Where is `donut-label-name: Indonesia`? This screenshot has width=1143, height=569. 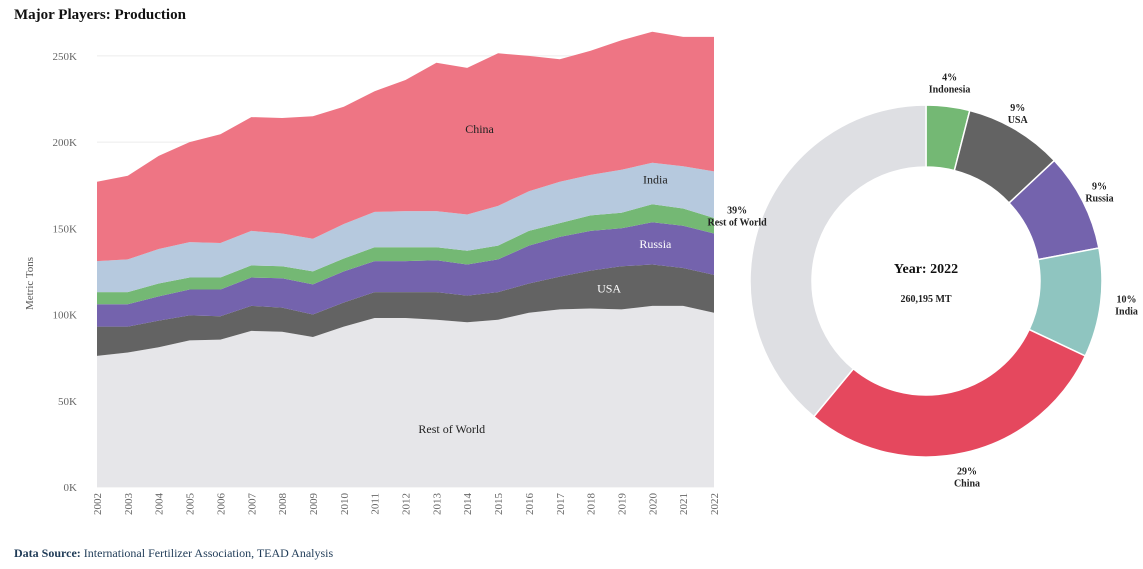 donut-label-name: Indonesia is located at coordinates (950, 89).